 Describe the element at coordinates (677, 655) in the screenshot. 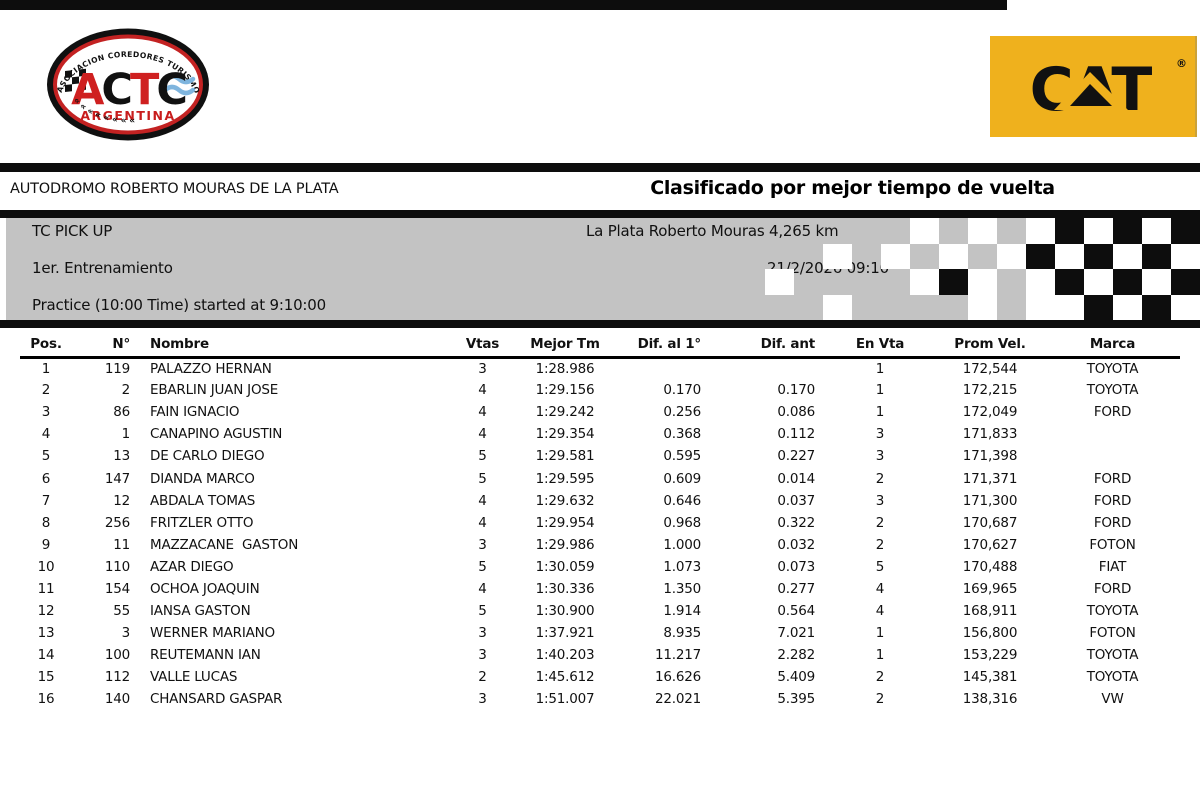

I see `cell-dif1: 11.217` at that location.